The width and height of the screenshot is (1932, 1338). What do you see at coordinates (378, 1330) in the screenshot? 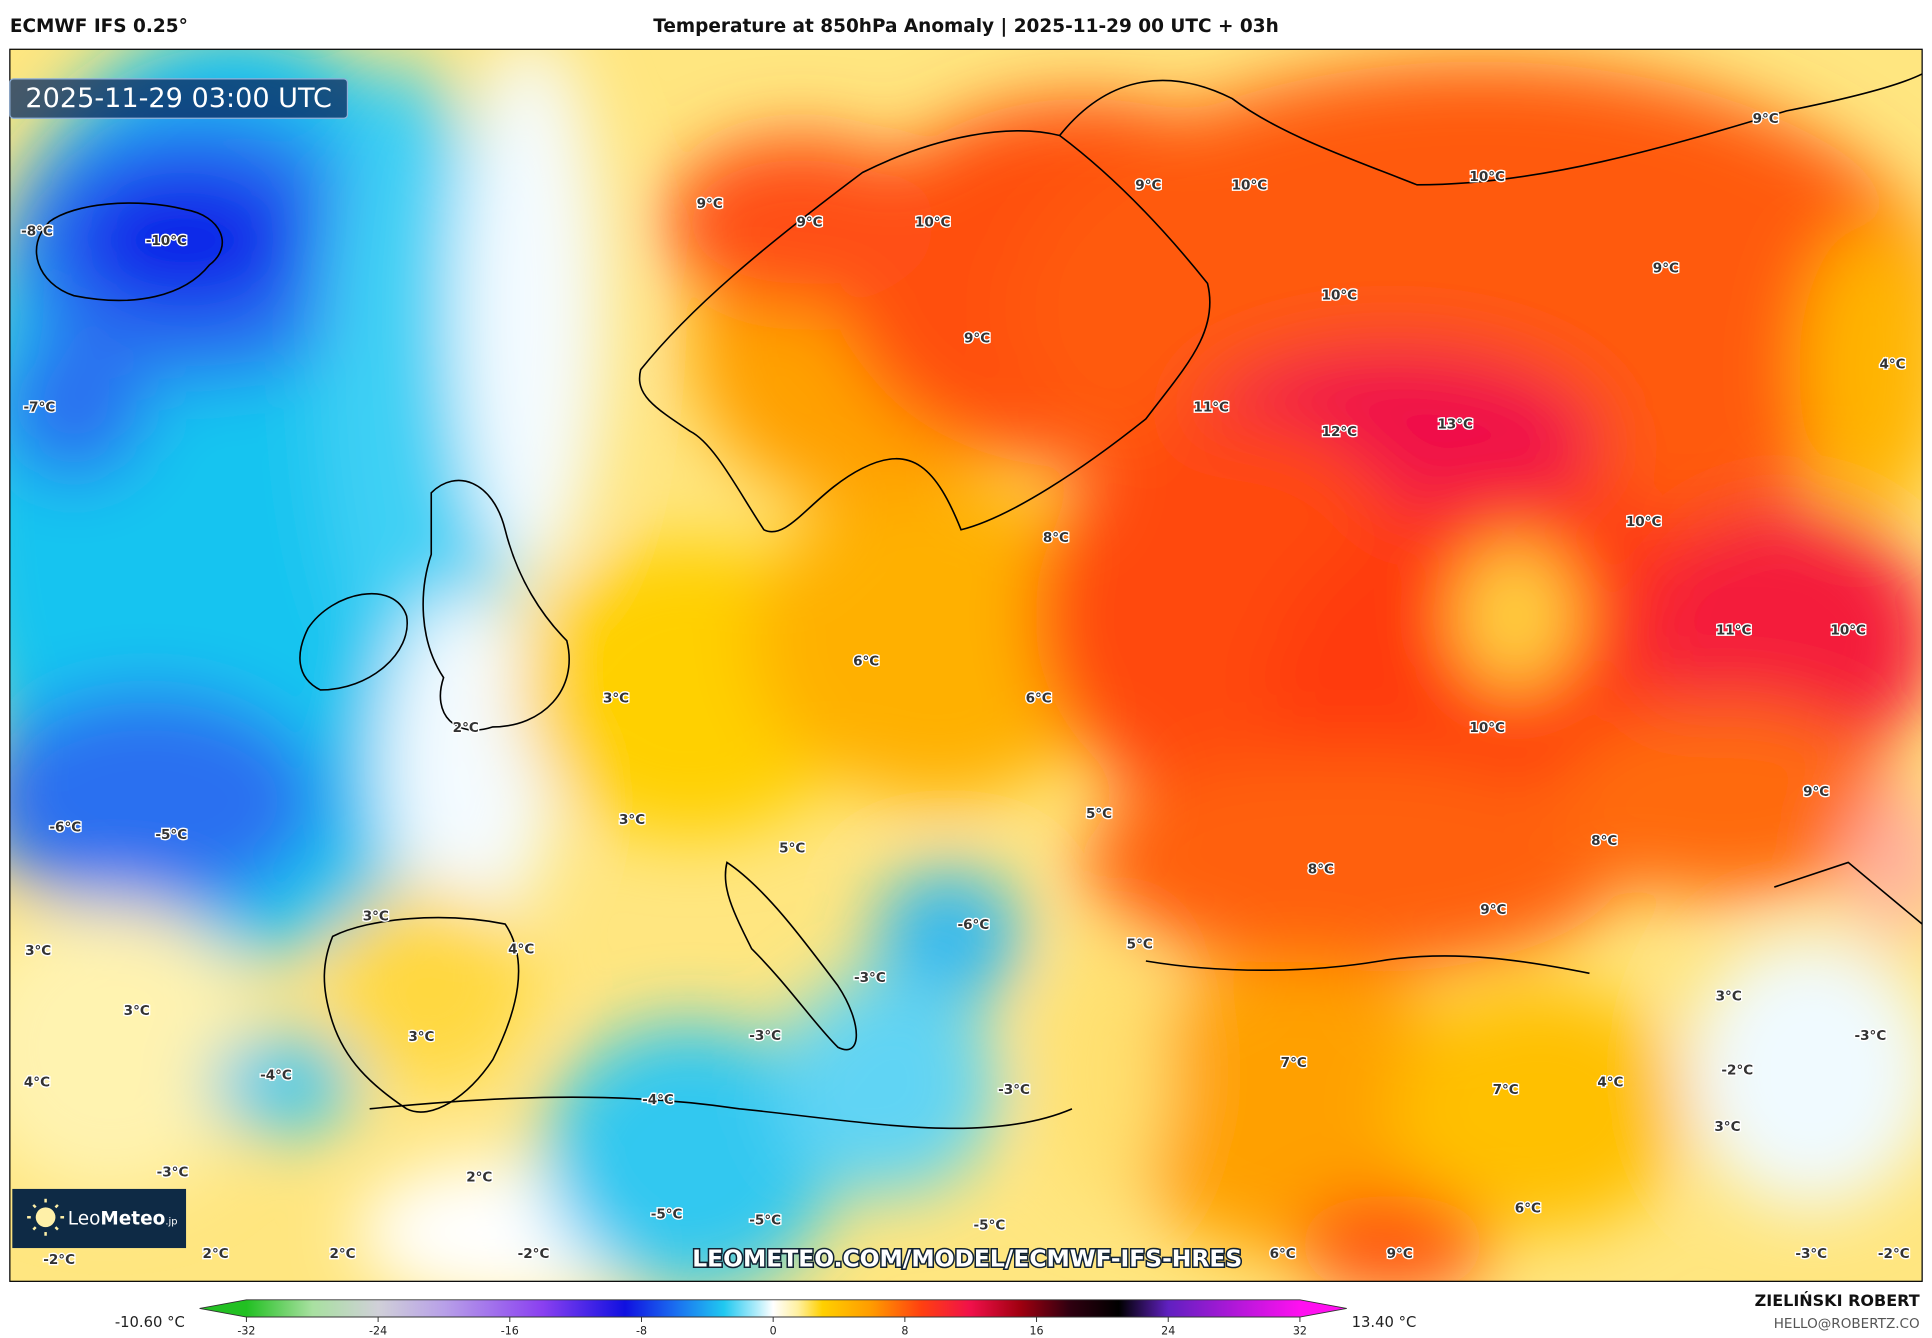
I see `colorbar-tick-label: -24` at bounding box center [378, 1330].